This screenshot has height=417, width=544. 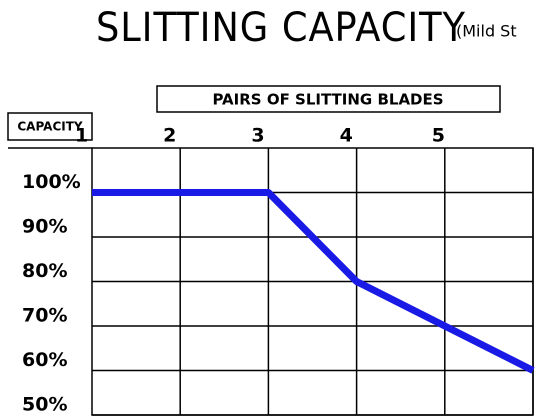 What do you see at coordinates (257, 136) in the screenshot?
I see `x-tick-label: 3` at bounding box center [257, 136].